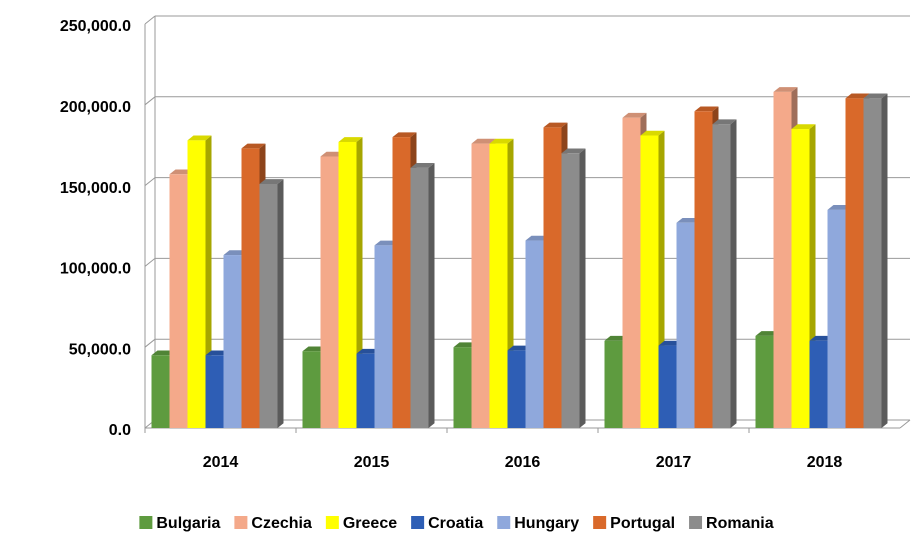  What do you see at coordinates (455, 523) in the screenshot?
I see `legend-label: Croatia` at bounding box center [455, 523].